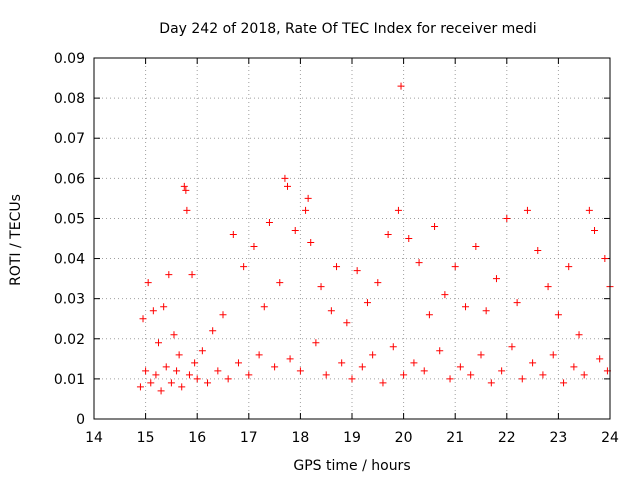 Image resolution: width=640 pixels, height=480 pixels. I want to click on x-tick-label: 15, so click(146, 438).